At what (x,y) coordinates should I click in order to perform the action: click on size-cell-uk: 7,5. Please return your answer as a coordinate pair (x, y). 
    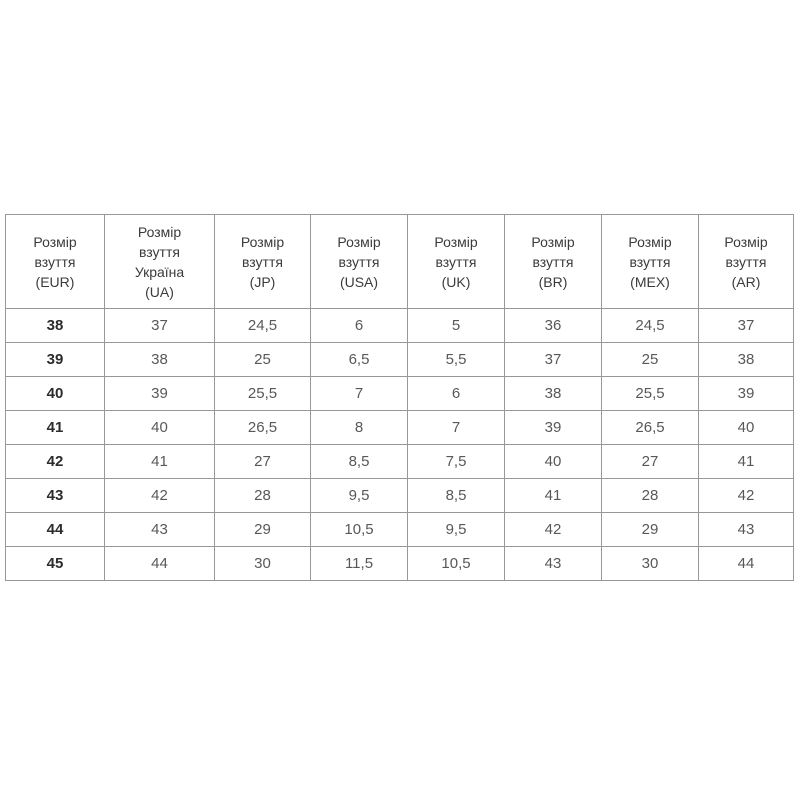
    Looking at the image, I should click on (456, 461).